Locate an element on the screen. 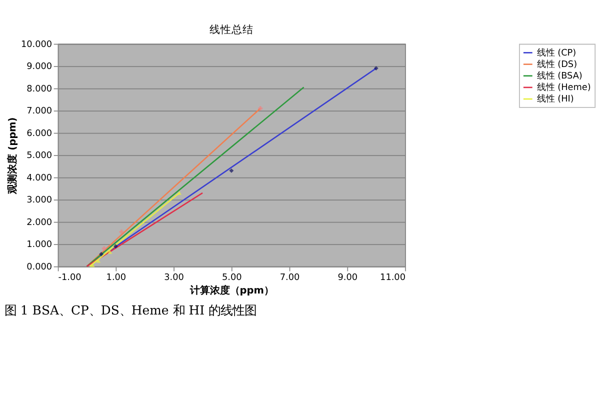  y-tick-label: 6.000 is located at coordinates (39, 133).